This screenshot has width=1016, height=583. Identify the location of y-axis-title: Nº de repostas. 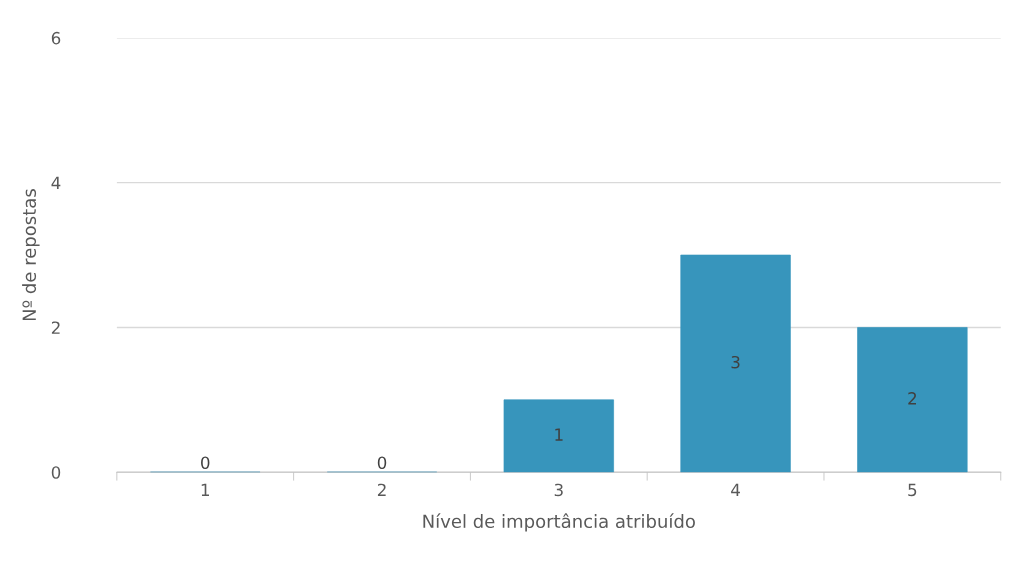
(31, 255).